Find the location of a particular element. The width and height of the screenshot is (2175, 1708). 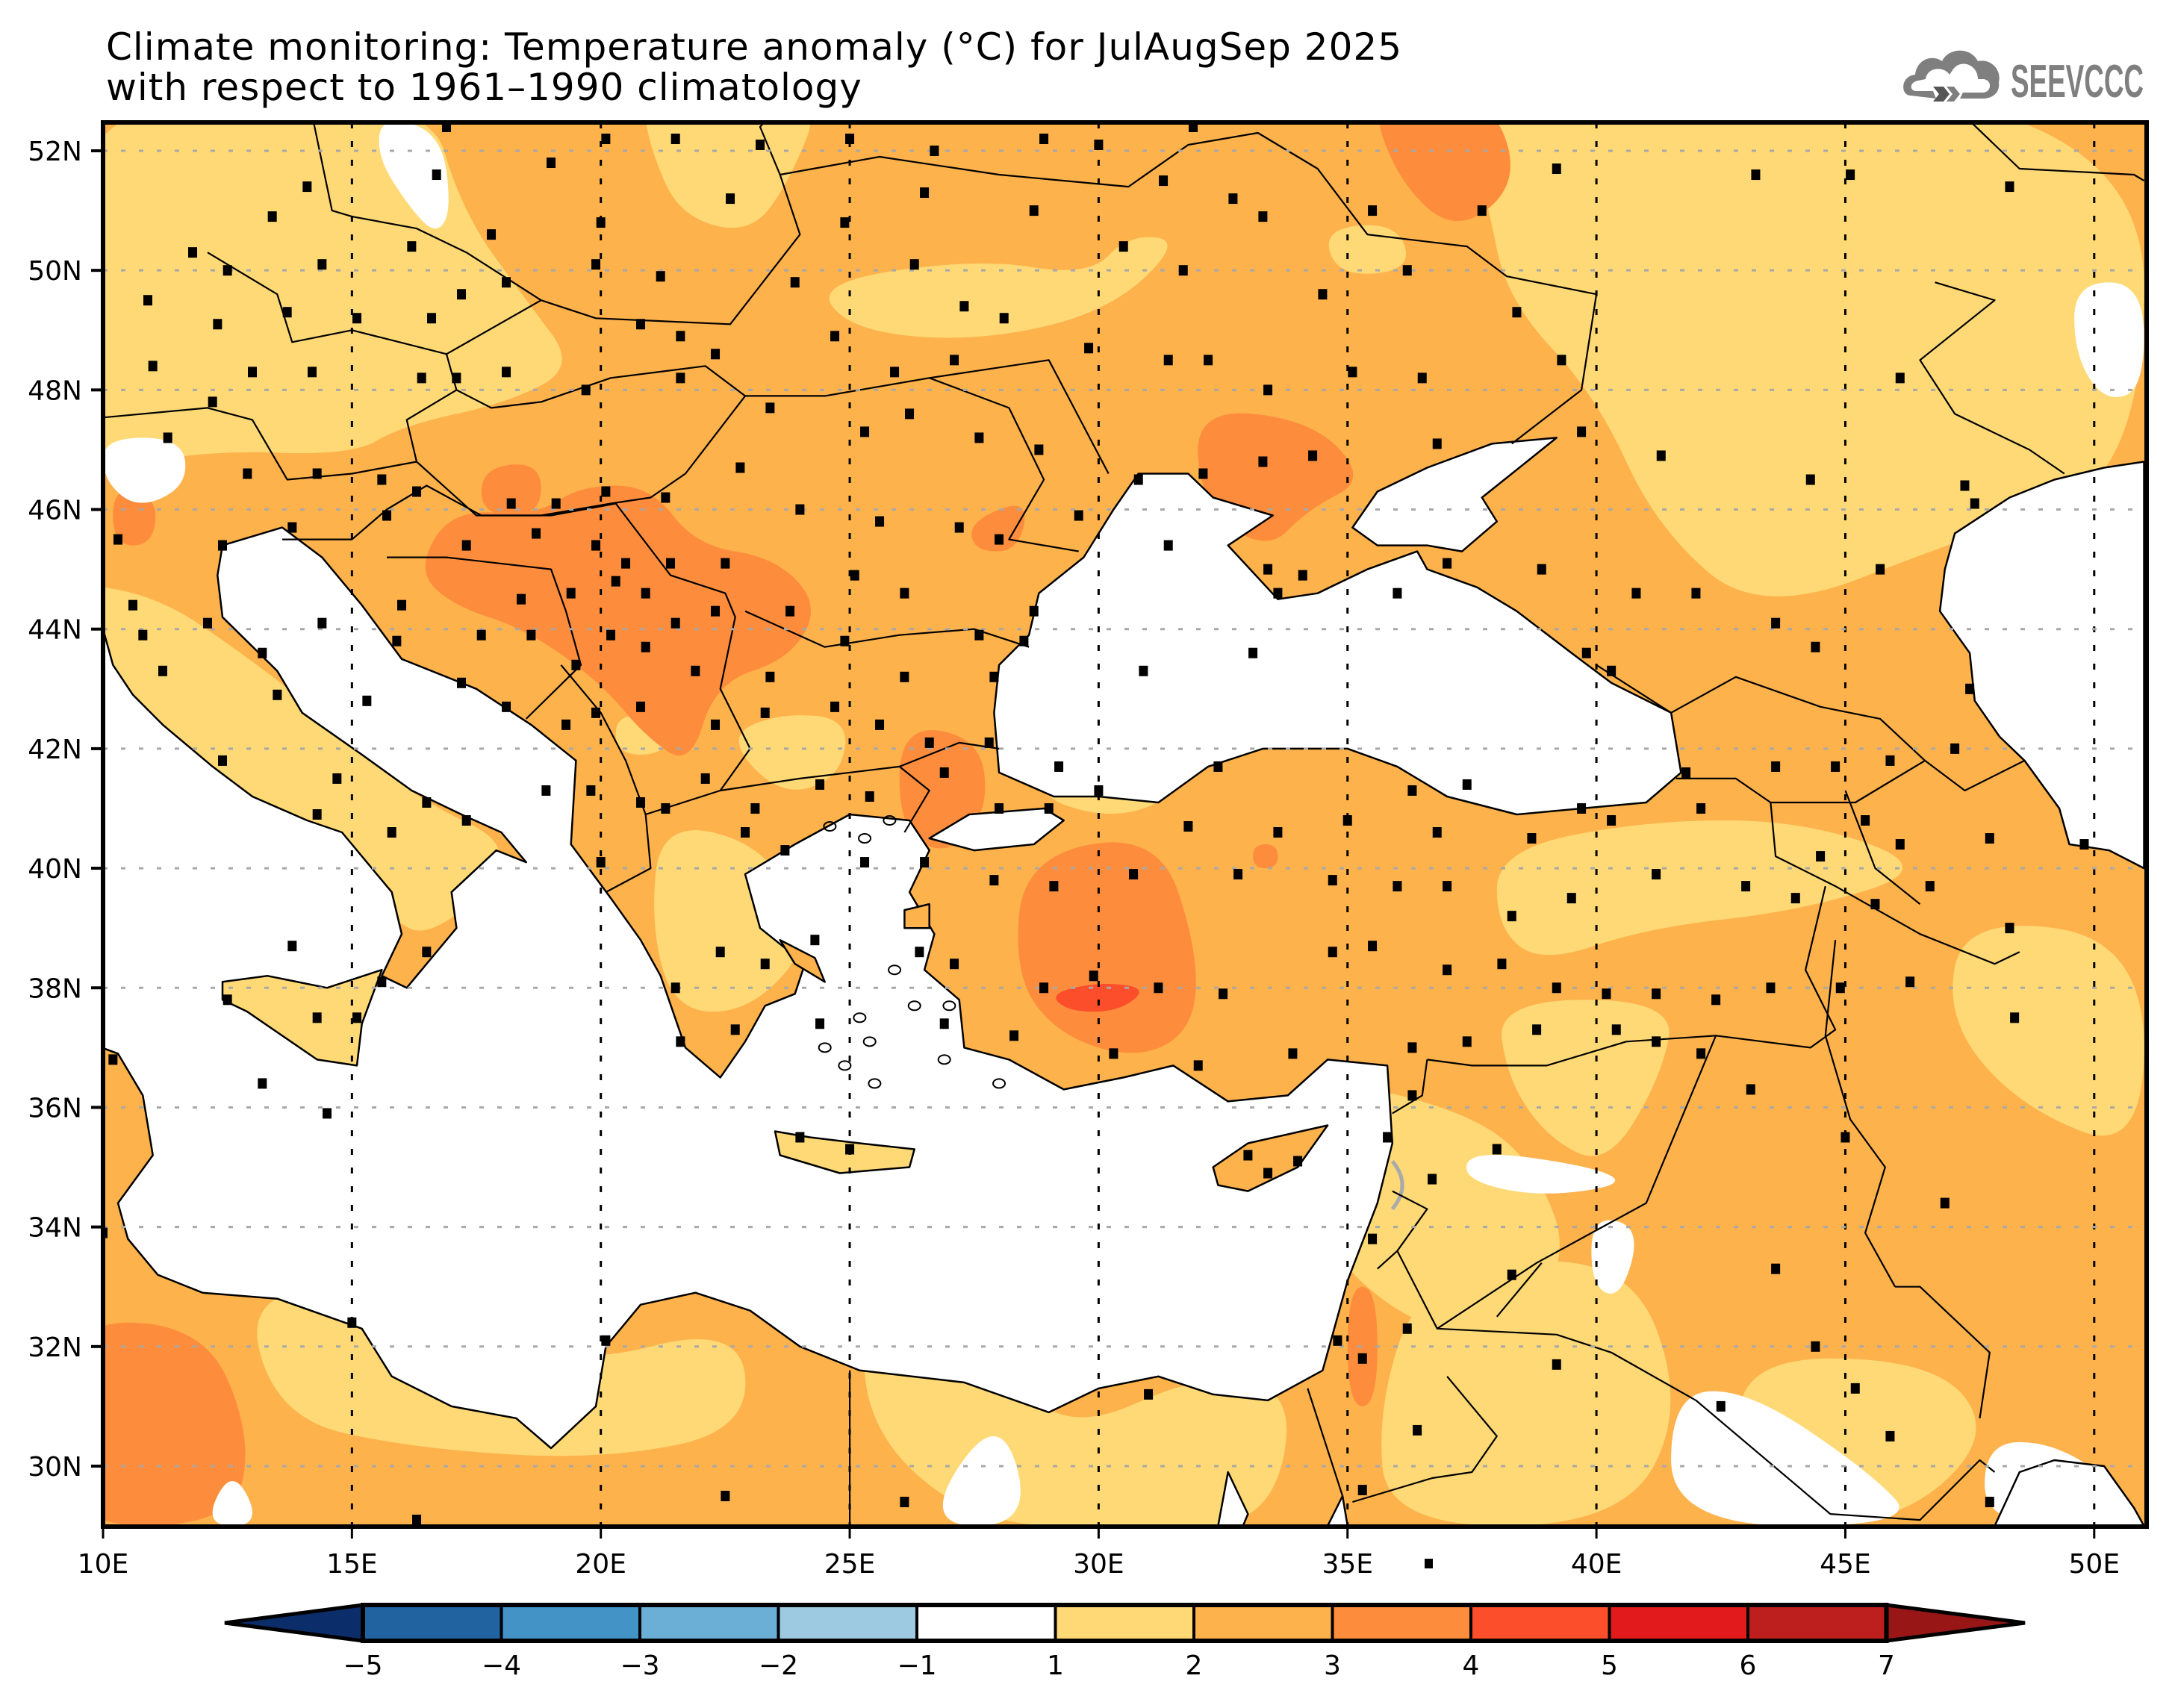

y-axis: 52N 50N 48N 46N 44N 42N 40N 38N 36N 34N 32N 30N is located at coordinates (65, 810).